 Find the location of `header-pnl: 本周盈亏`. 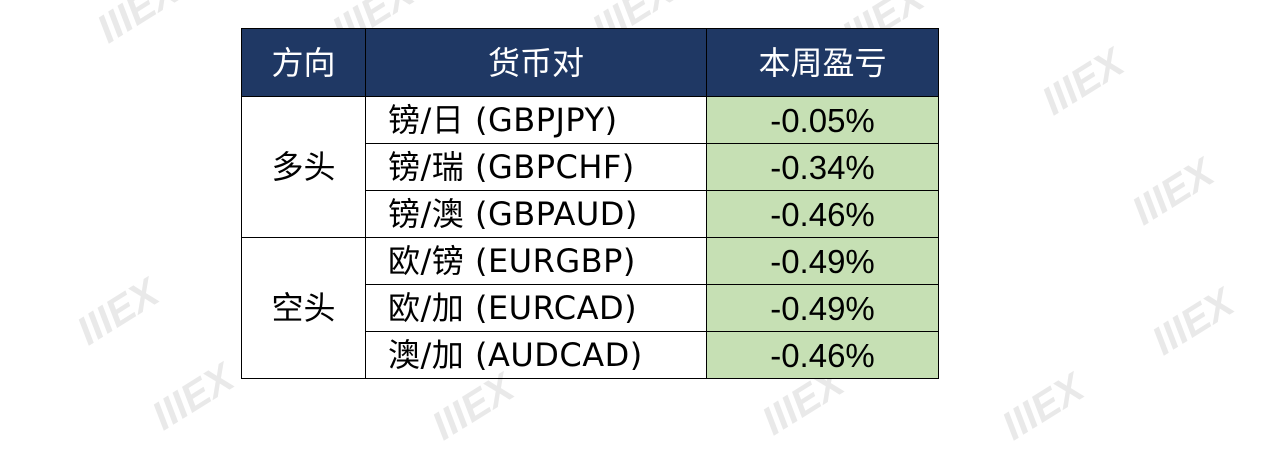

header-pnl: 本周盈亏 is located at coordinates (822, 62).